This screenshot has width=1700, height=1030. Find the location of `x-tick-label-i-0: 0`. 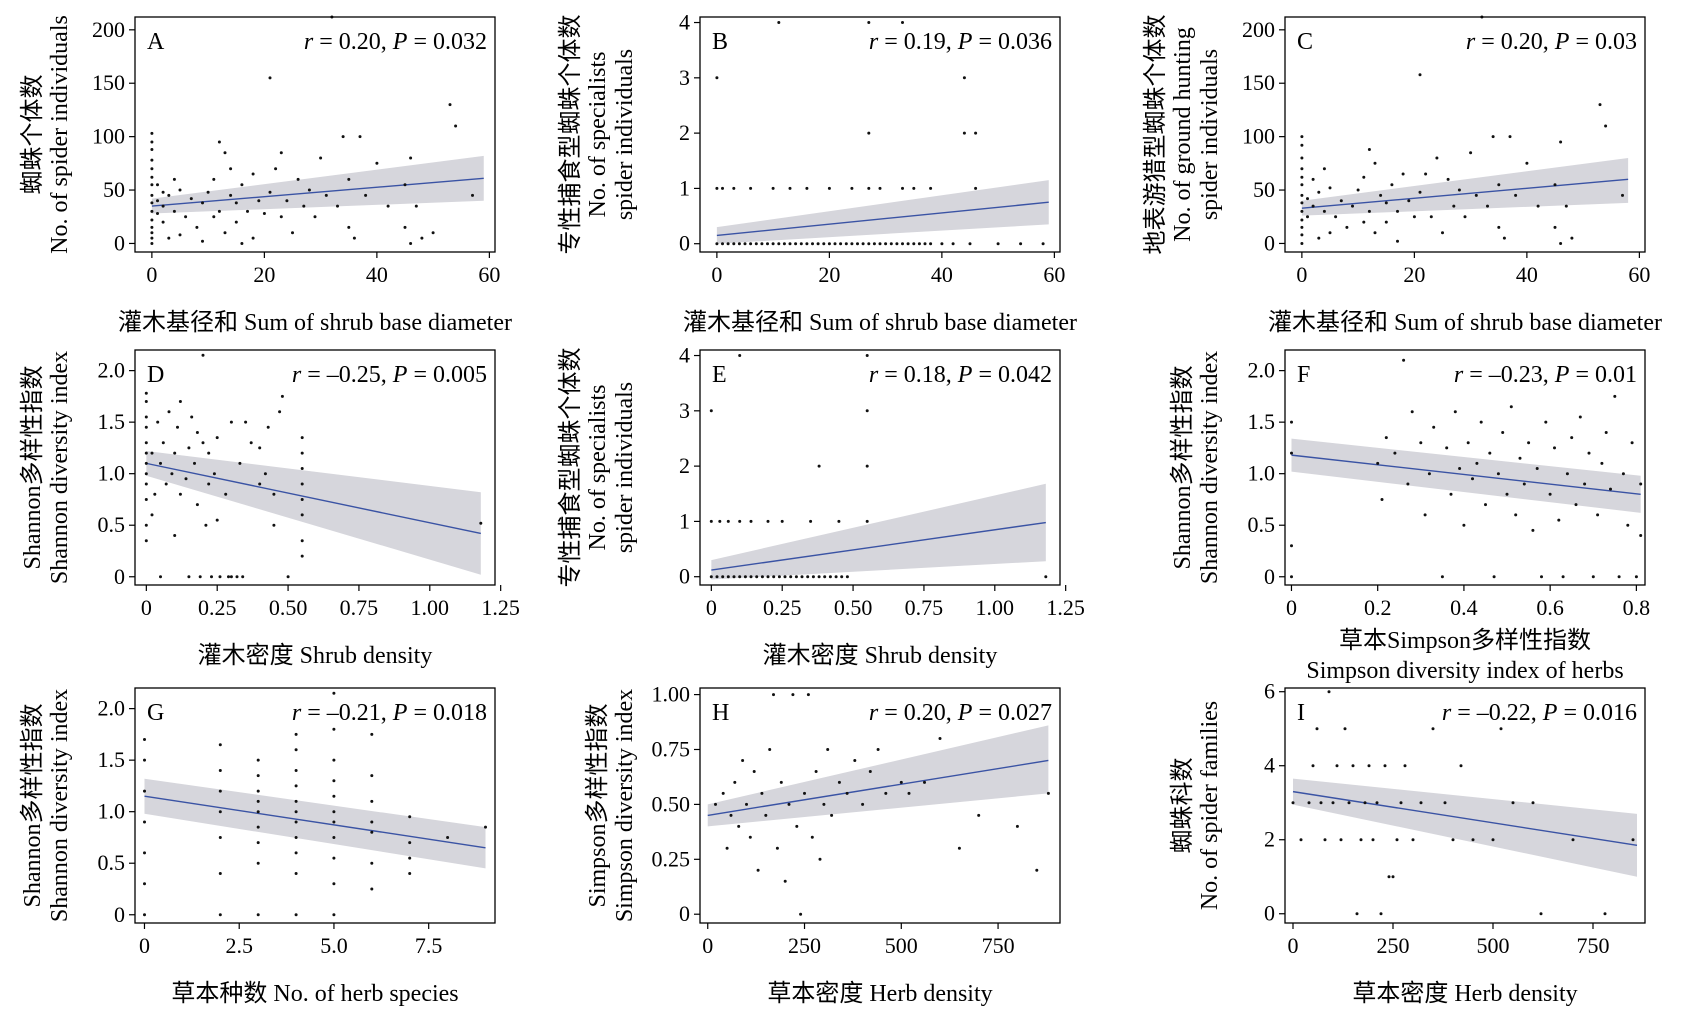

x-tick-label-i-0: 0 is located at coordinates (1293, 945).